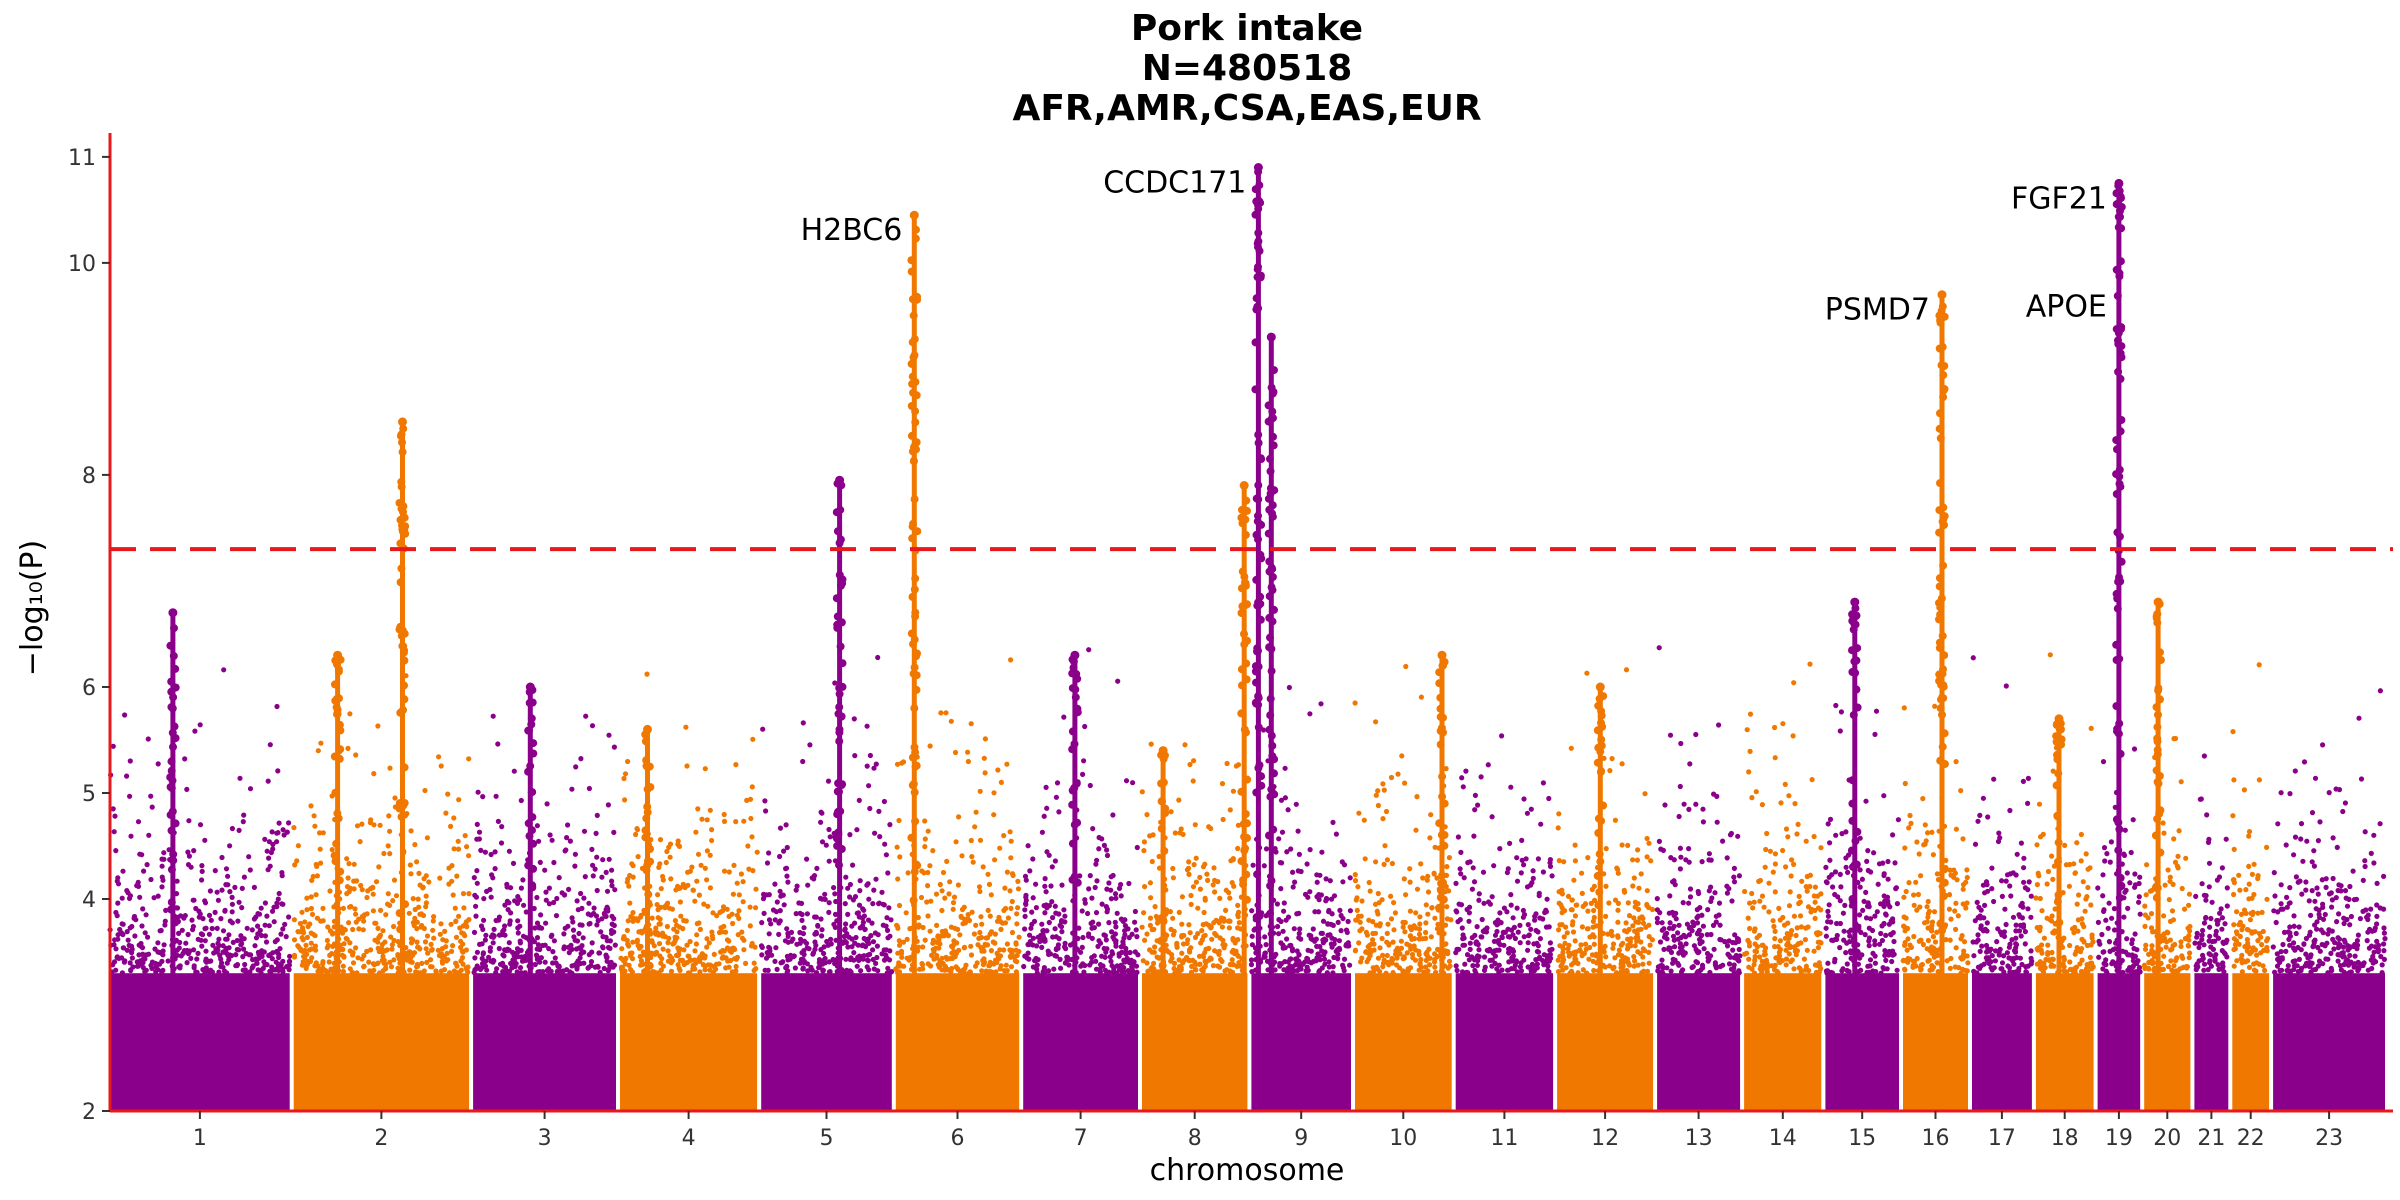 Image resolution: width=2400 pixels, height=1200 pixels. Describe the element at coordinates (1504, 1138) in the screenshot. I see `x-tick-label: 11` at that location.